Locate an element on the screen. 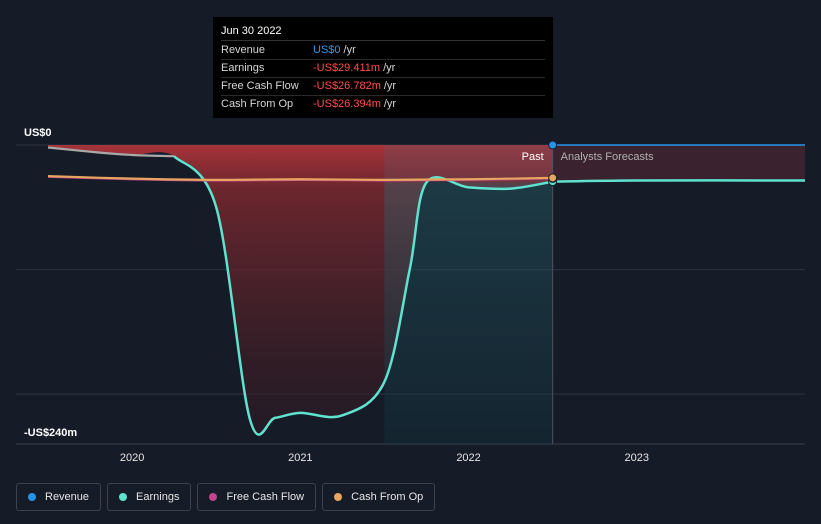 This screenshot has height=524, width=821. y-tick-label: US$0 is located at coordinates (38, 133).